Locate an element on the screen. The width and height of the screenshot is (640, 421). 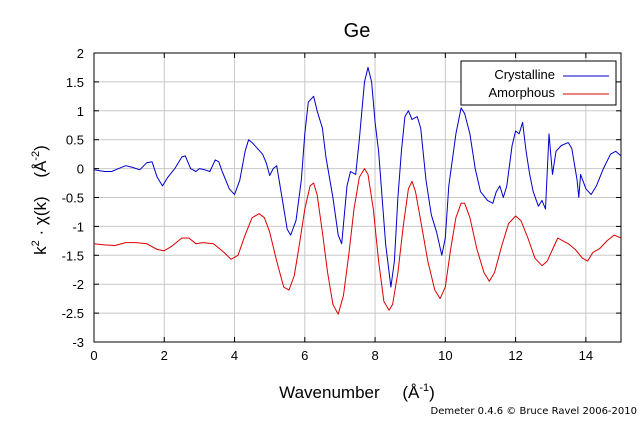
chart-title: Ge is located at coordinates (357, 31).